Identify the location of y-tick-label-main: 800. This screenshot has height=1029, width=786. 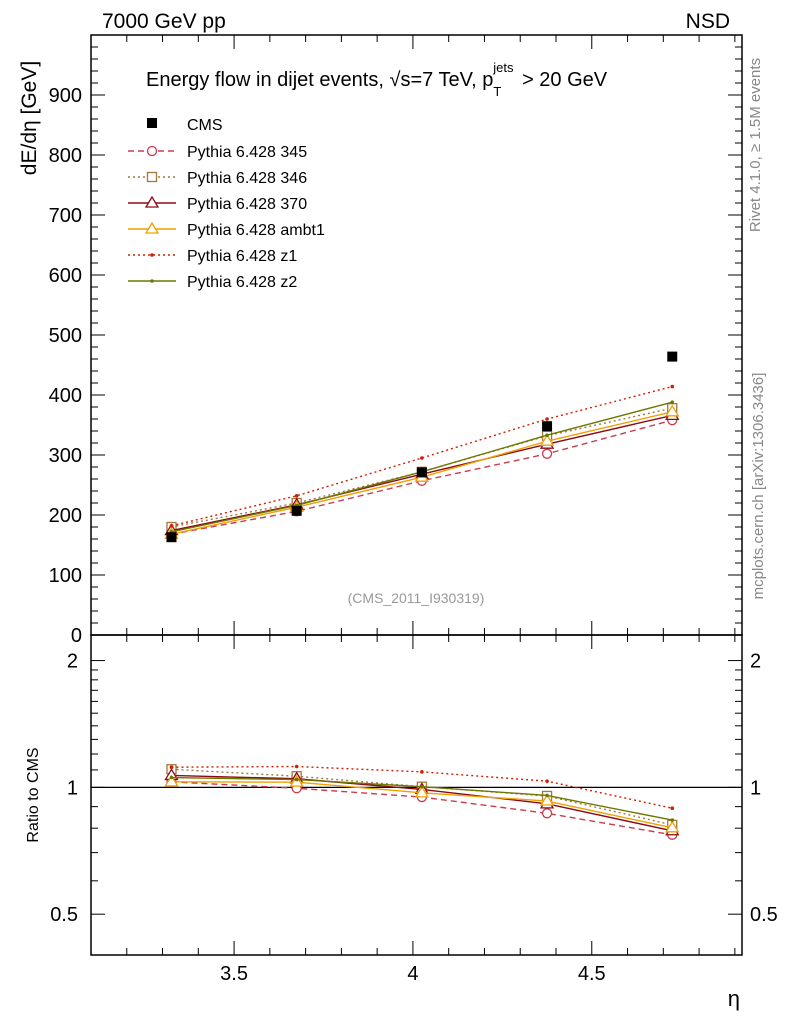
(65, 156).